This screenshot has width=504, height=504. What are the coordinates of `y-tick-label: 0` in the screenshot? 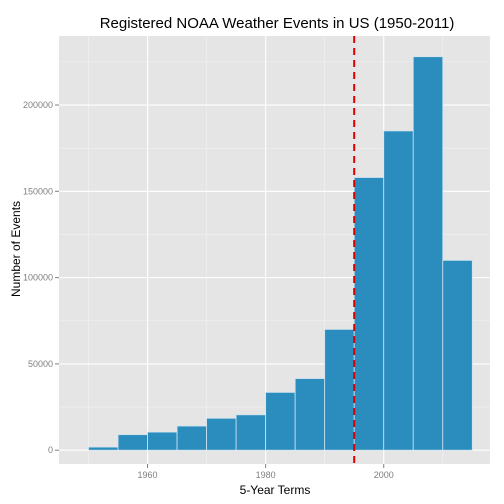 It's located at (50, 450).